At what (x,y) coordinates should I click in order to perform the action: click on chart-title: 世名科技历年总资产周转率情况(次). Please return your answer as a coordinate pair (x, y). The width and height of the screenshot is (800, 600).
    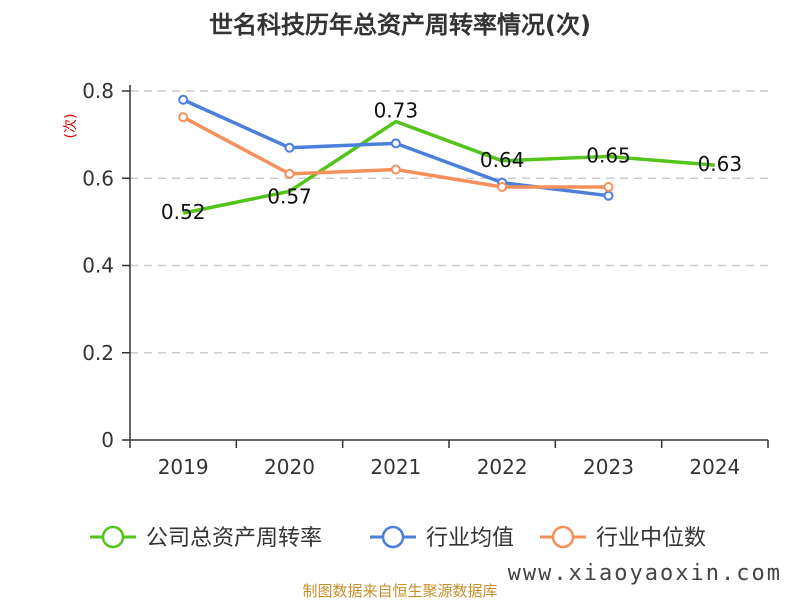
    Looking at the image, I should click on (400, 25).